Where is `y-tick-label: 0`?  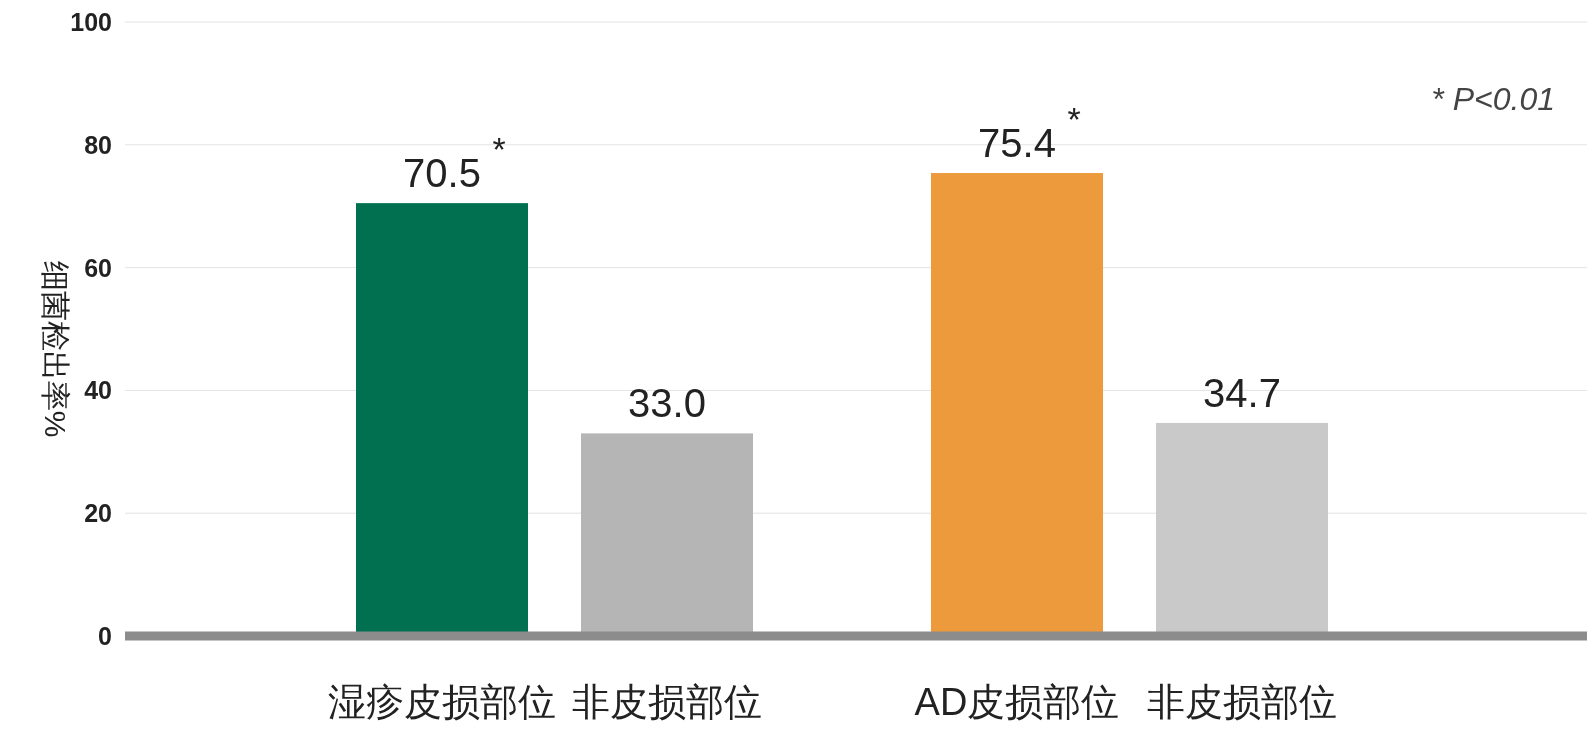 y-tick-label: 0 is located at coordinates (105, 636).